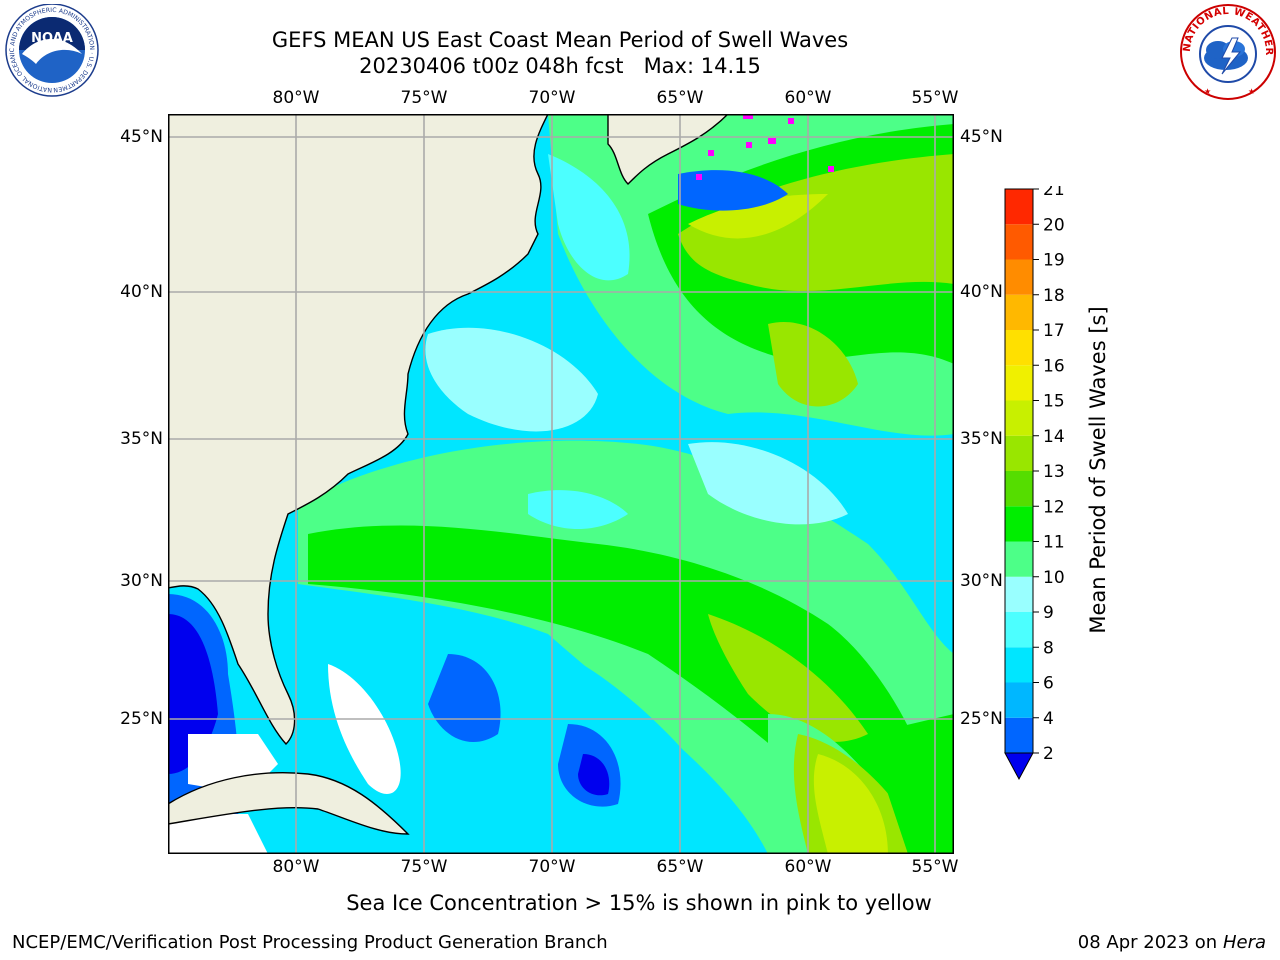 This screenshot has height=960, width=1280. What do you see at coordinates (911, 784) in the screenshot?
I see `swell-zone-10s-southeast` at bounding box center [911, 784].